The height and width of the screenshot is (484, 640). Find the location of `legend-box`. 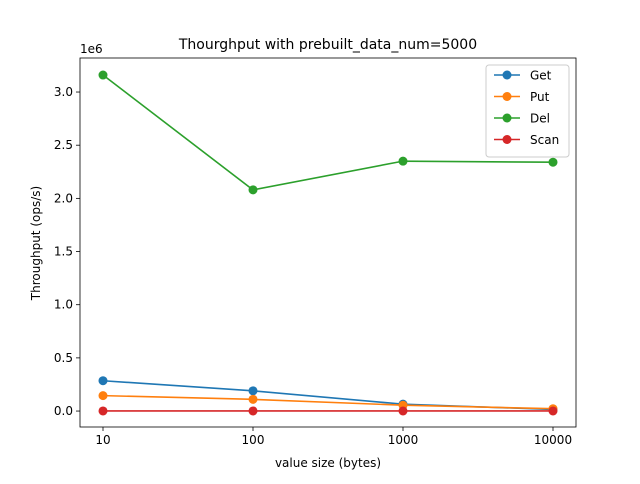

legend-box is located at coordinates (527, 111).